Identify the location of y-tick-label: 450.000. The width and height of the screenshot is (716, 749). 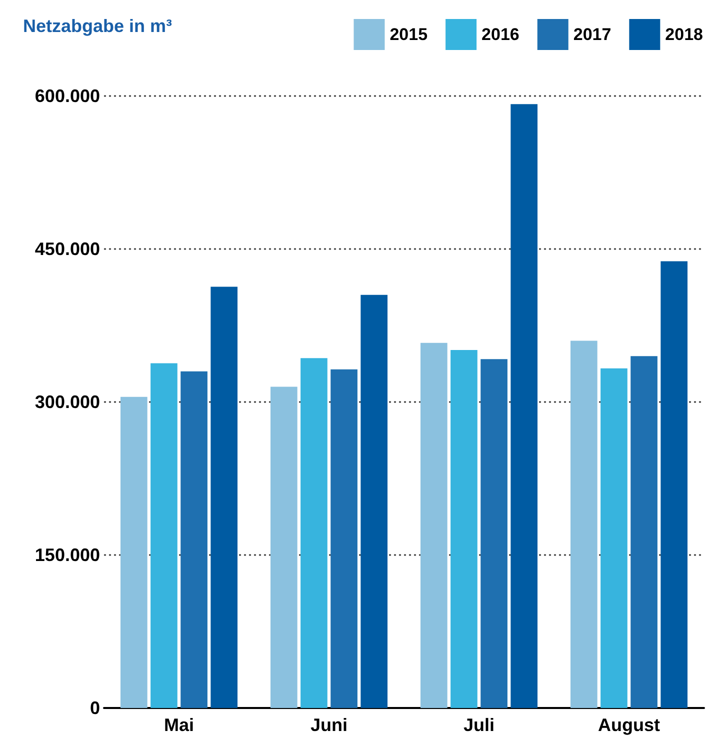
(67, 249).